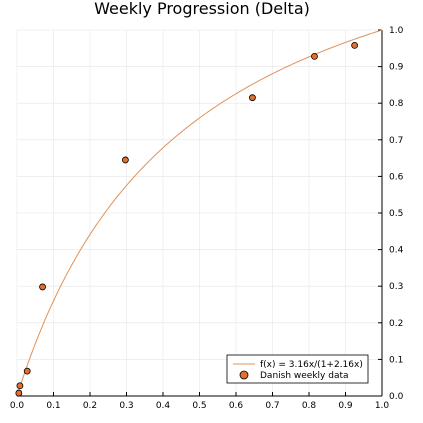 The width and height of the screenshot is (423, 423). What do you see at coordinates (382, 406) in the screenshot?
I see `x-tick-label: 1.0` at bounding box center [382, 406].